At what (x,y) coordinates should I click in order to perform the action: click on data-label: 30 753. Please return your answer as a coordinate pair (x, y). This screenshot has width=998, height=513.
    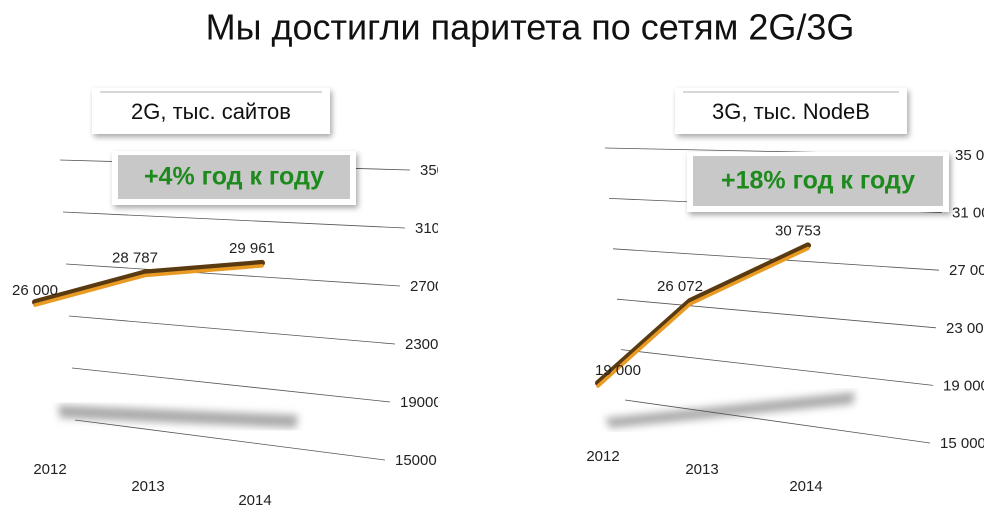
    Looking at the image, I should click on (798, 230).